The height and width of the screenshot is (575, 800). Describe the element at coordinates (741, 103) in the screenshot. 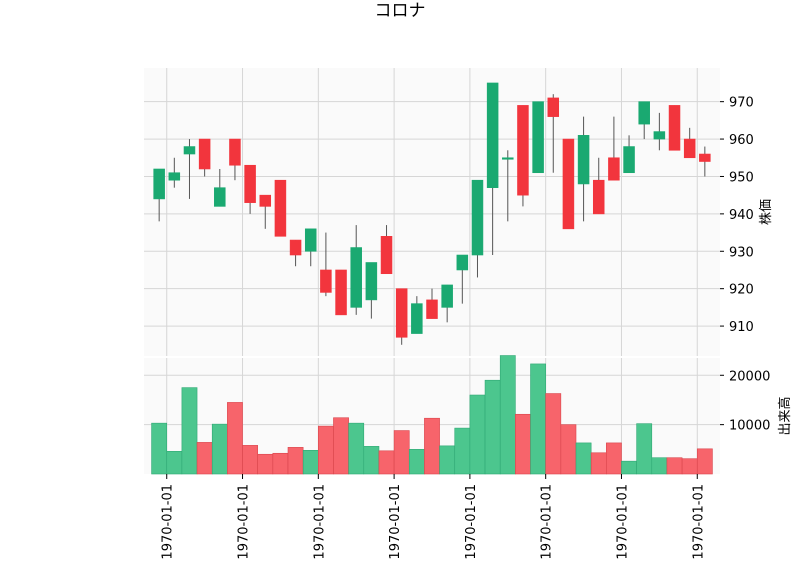

I see `price-tick-label: 970` at that location.